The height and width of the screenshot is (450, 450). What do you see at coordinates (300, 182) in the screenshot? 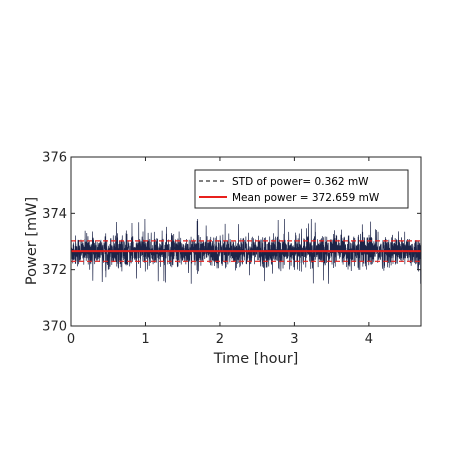
I see `legend-std-label: STD of power= 0.362 mW` at bounding box center [300, 182].